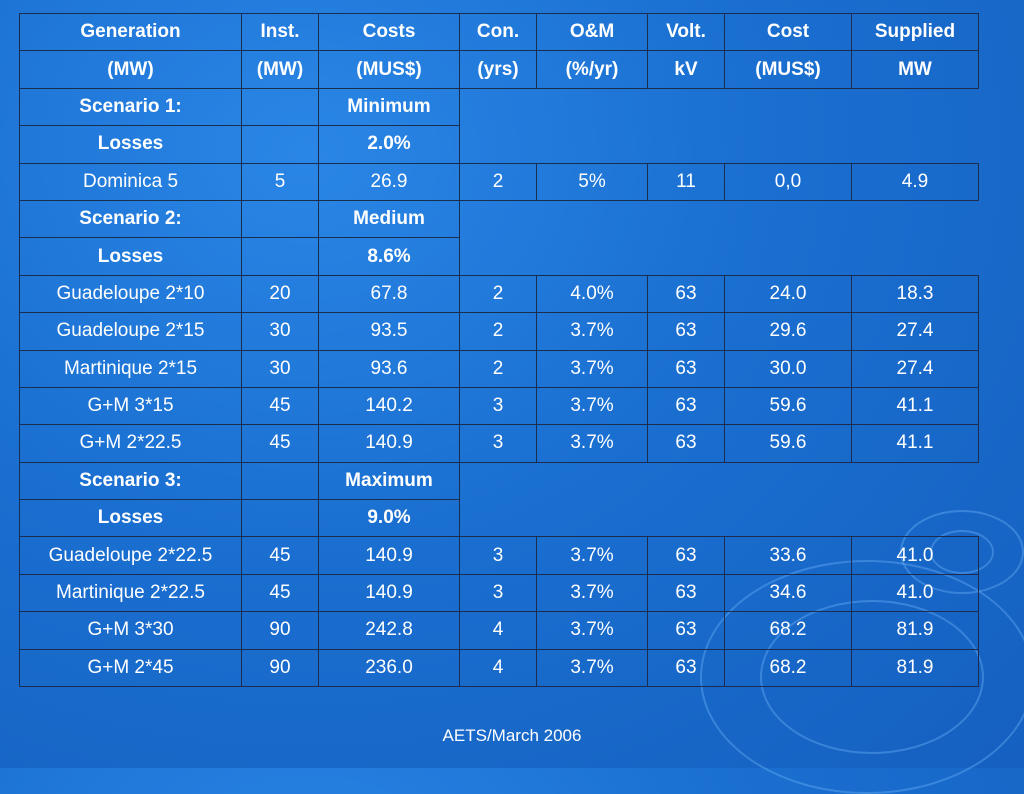 The height and width of the screenshot is (794, 1024). I want to click on column-unit-header: MW, so click(915, 69).